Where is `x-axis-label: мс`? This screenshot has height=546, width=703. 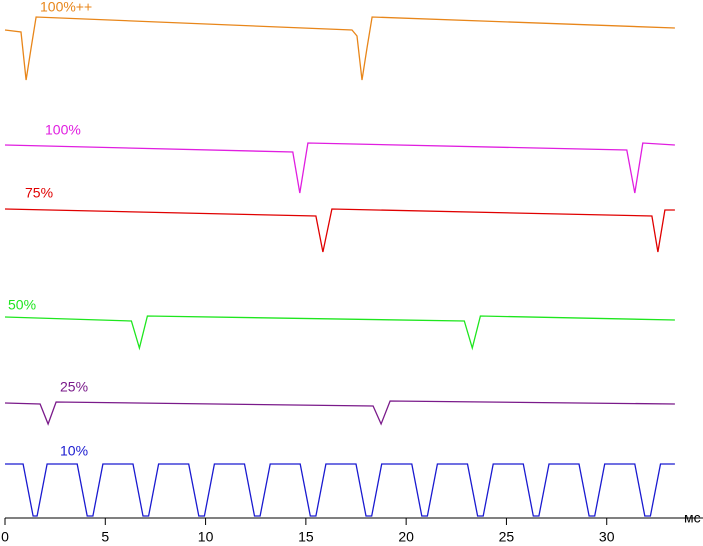 x-axis-label: мс is located at coordinates (692, 518).